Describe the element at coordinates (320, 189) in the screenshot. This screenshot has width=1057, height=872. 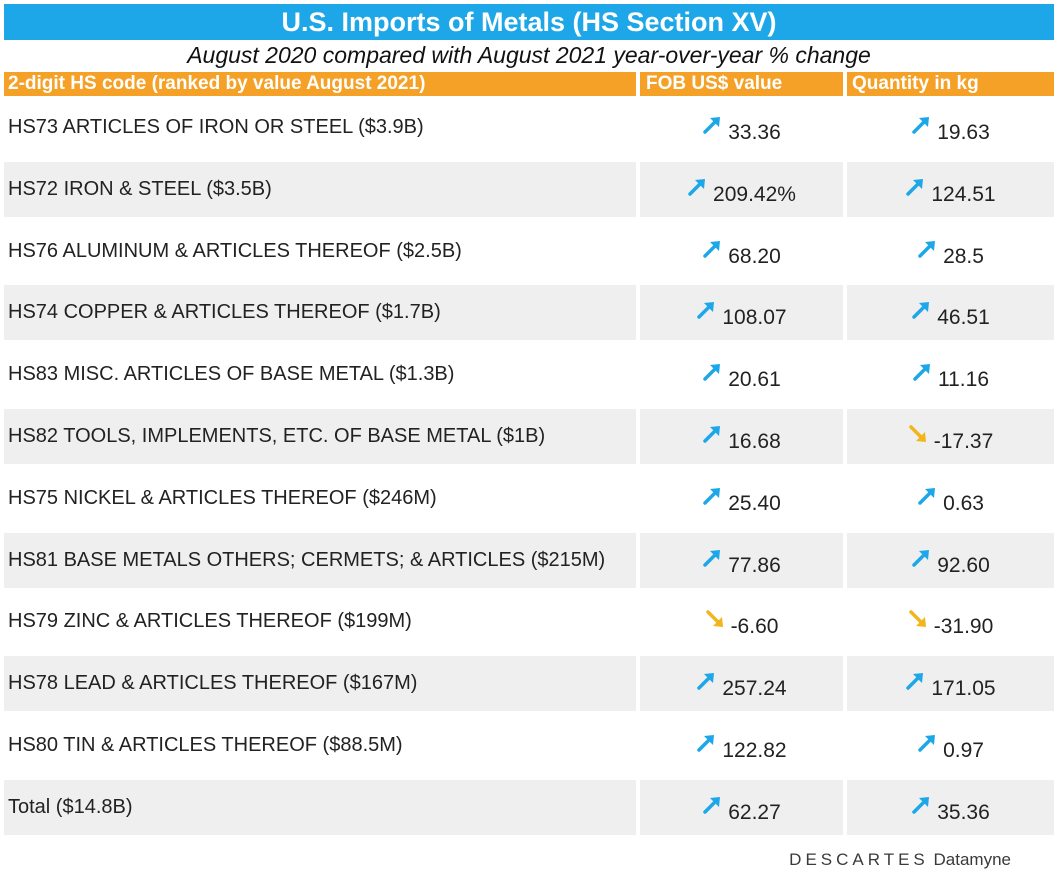
I see `row-hs-label: HS72 IRON & STEEL ($3.5B)` at that location.